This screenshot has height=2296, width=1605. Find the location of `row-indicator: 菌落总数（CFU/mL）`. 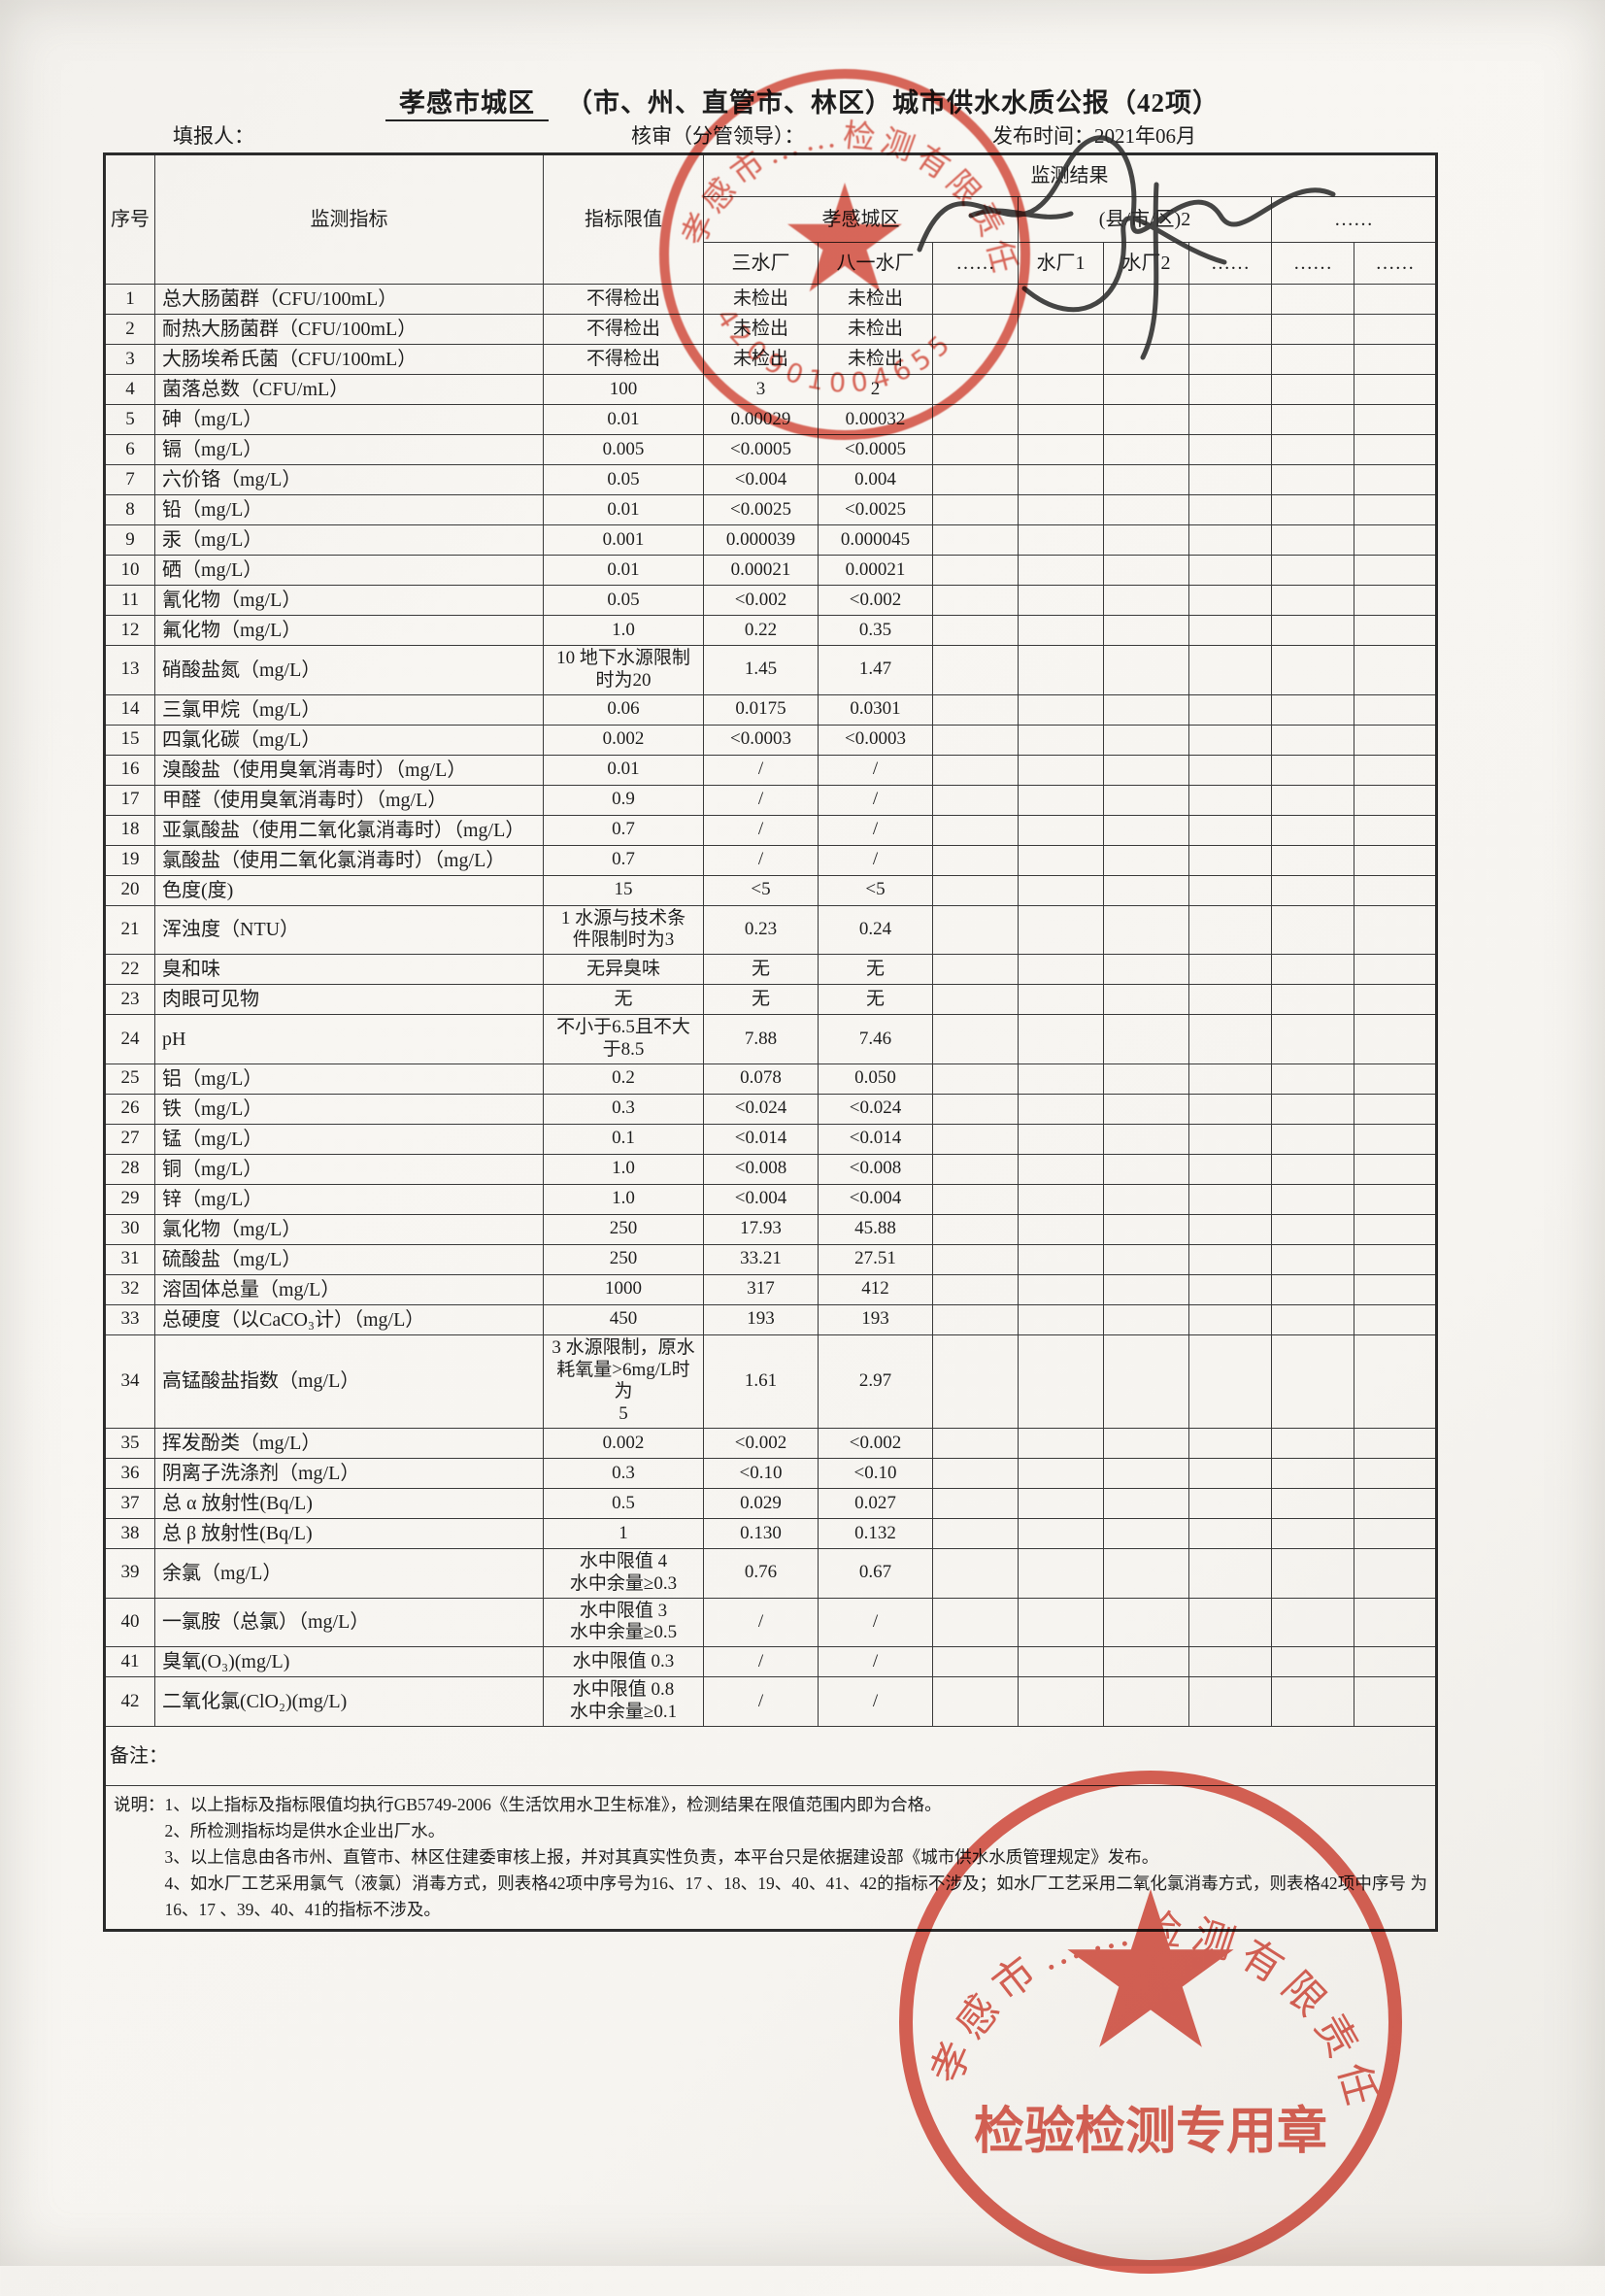

row-indicator: 菌落总数（CFU/mL） is located at coordinates (349, 390).